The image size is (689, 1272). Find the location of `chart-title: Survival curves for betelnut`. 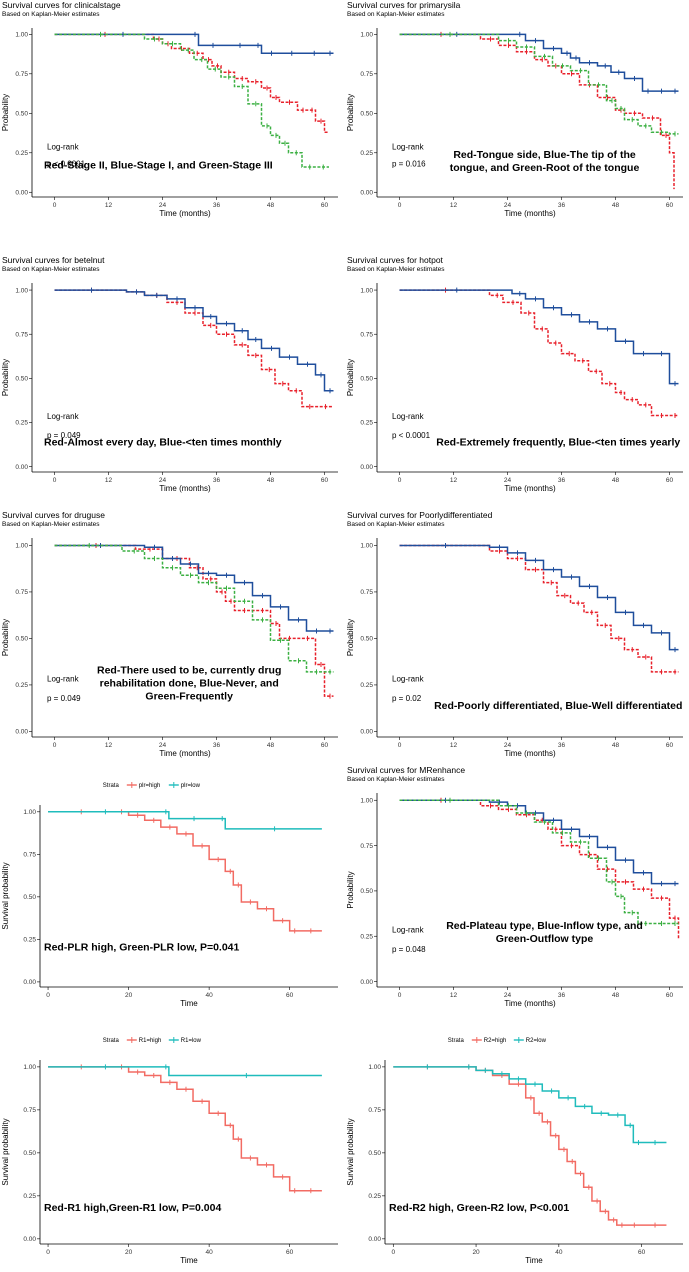

chart-title: Survival curves for betelnut is located at coordinates (53, 260).